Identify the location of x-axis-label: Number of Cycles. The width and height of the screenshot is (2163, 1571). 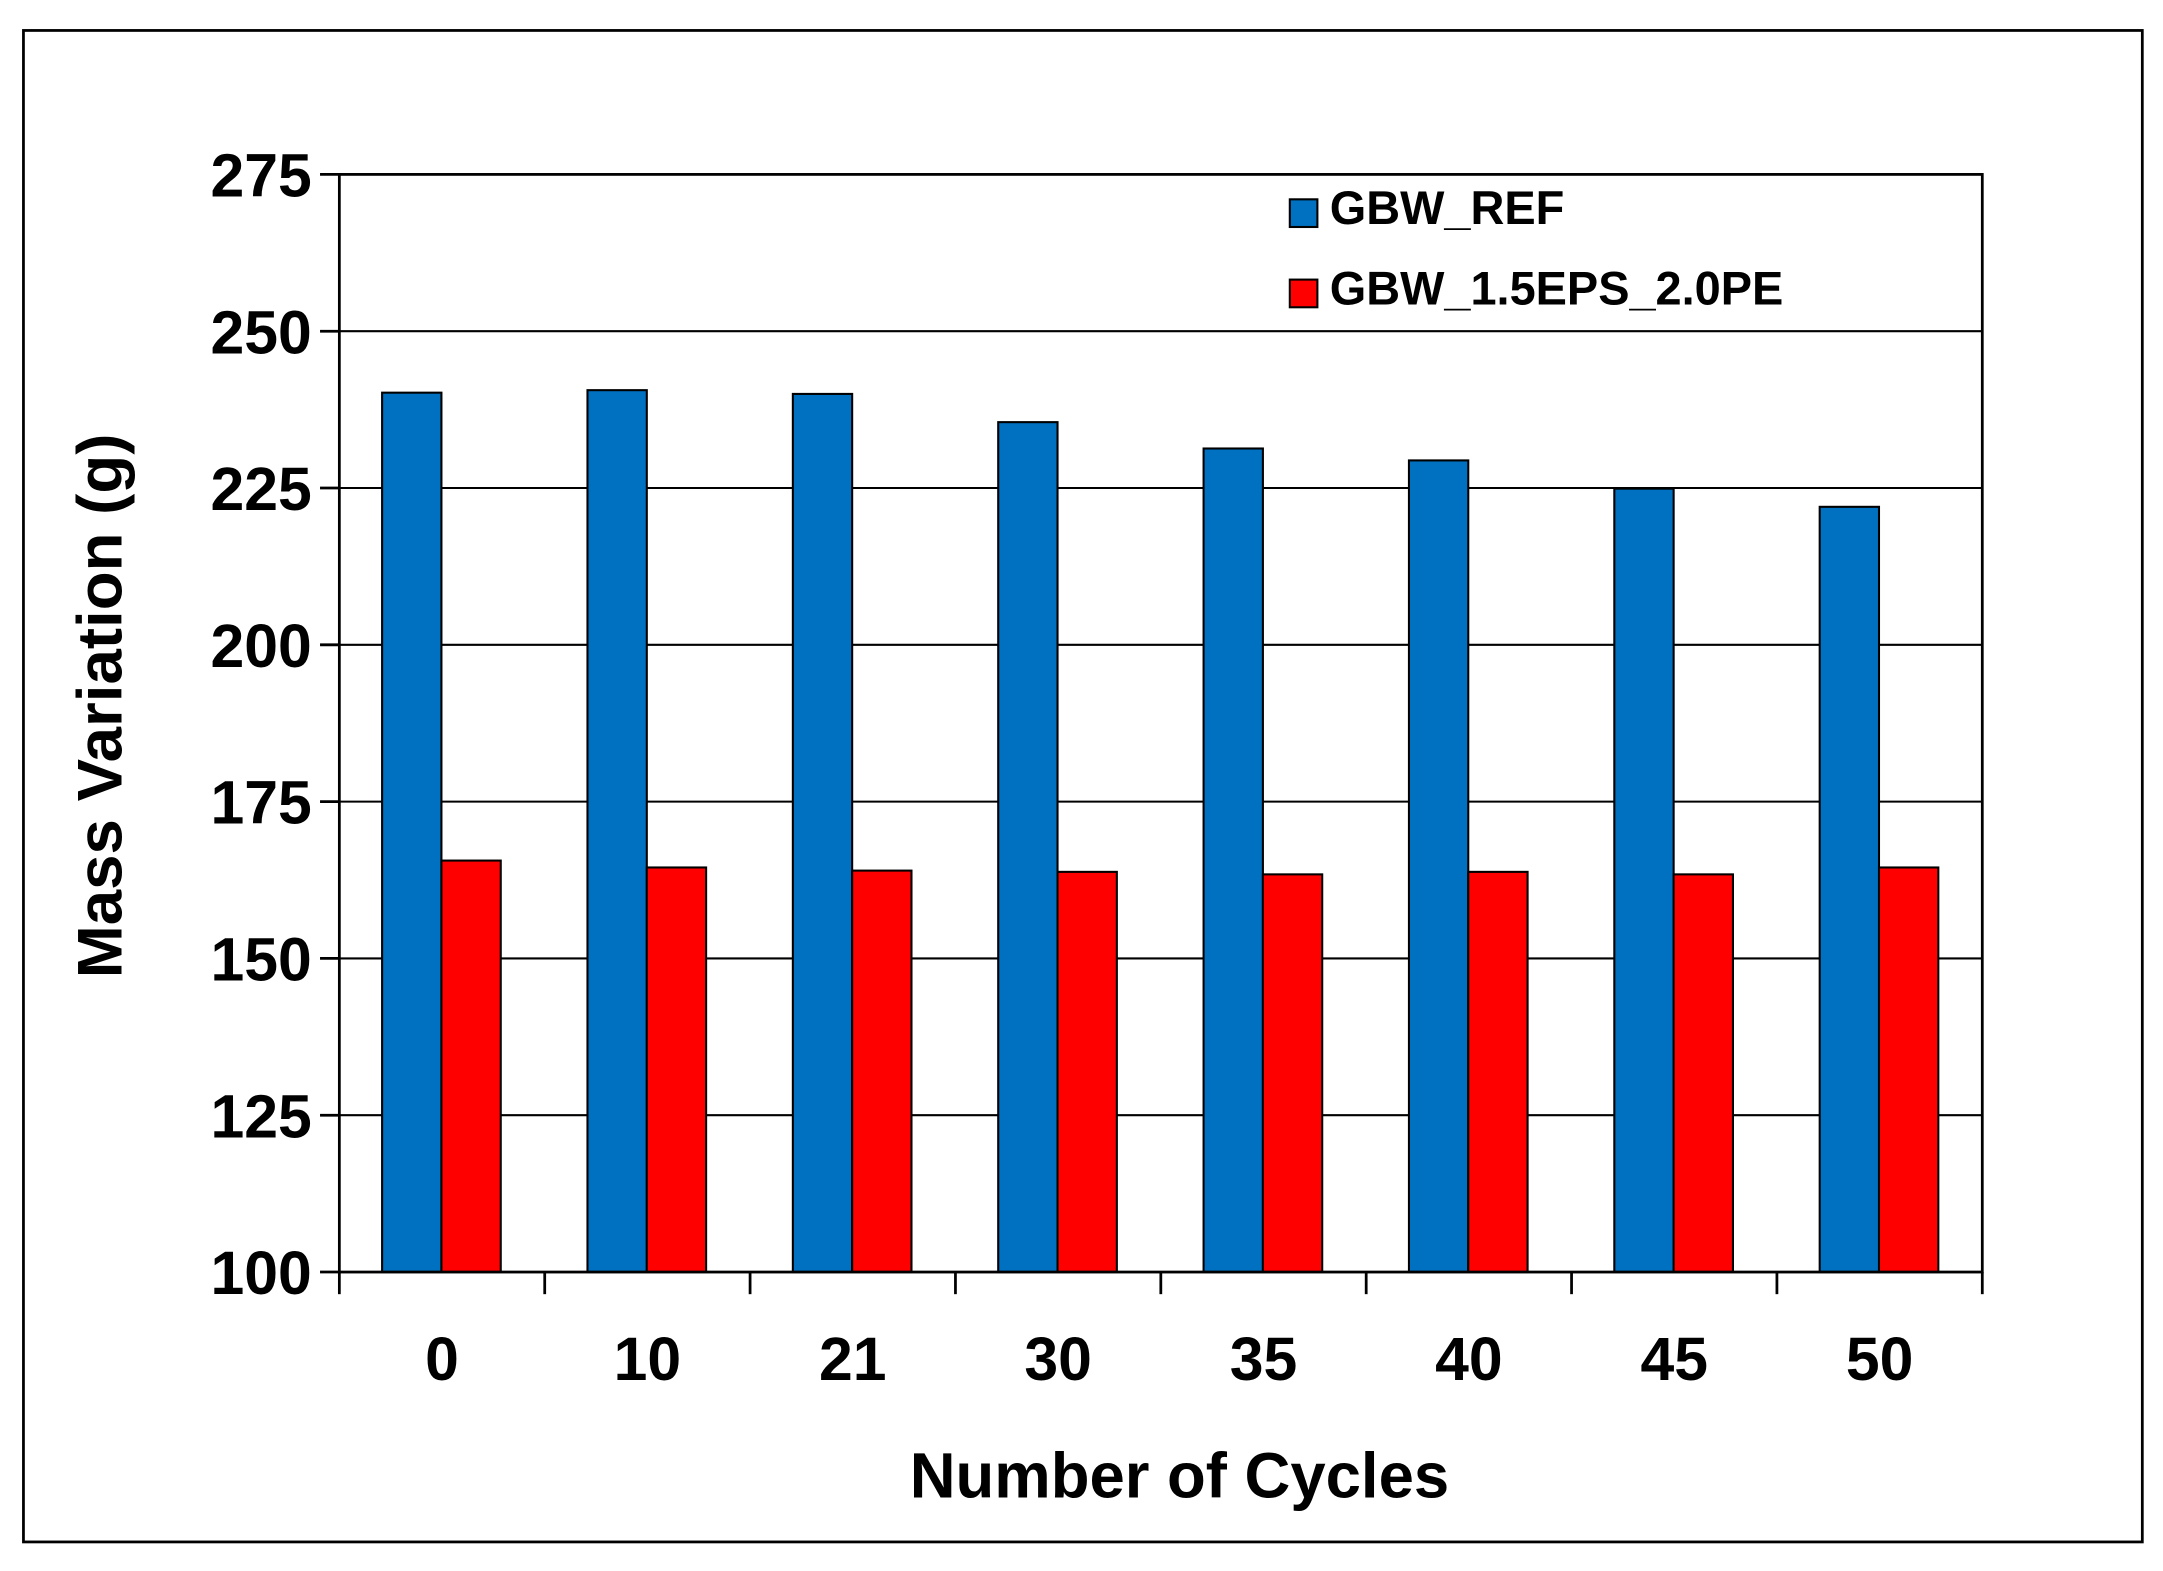
(1179, 1476).